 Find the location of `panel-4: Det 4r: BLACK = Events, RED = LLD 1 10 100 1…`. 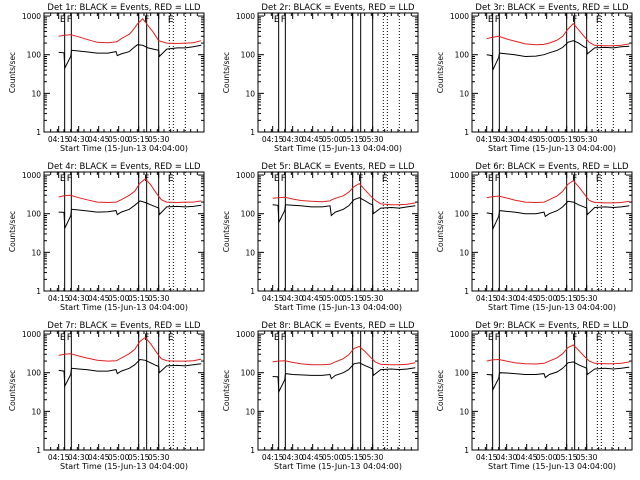

panel-4: Det 4r: BLACK = Events, RED = LLD 1 10 100 1… is located at coordinates (106, 237).